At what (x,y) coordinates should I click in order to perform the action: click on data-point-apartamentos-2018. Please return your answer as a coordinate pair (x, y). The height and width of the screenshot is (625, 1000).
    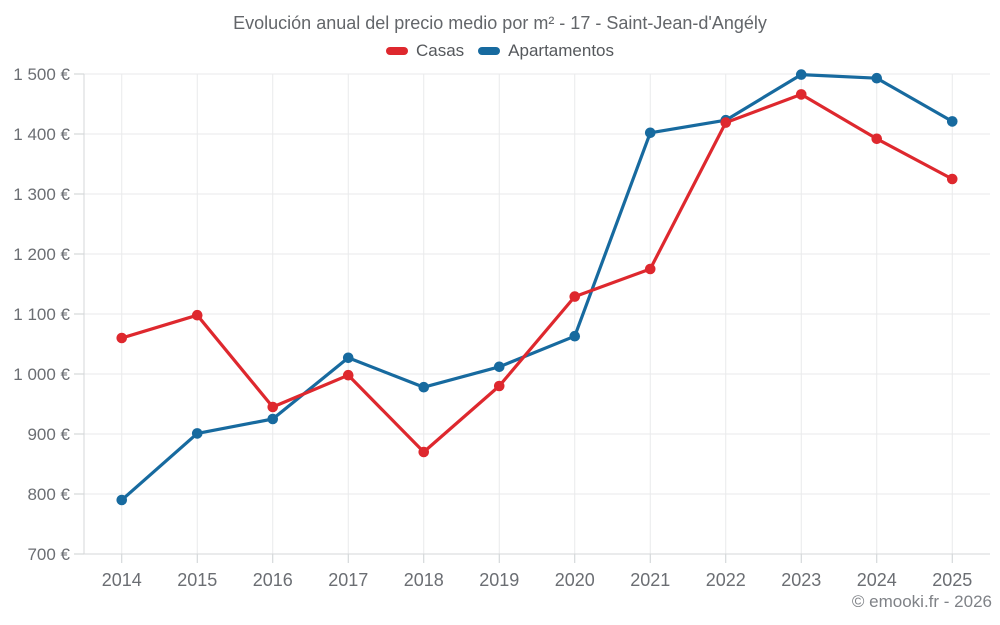
    Looking at the image, I should click on (424, 387).